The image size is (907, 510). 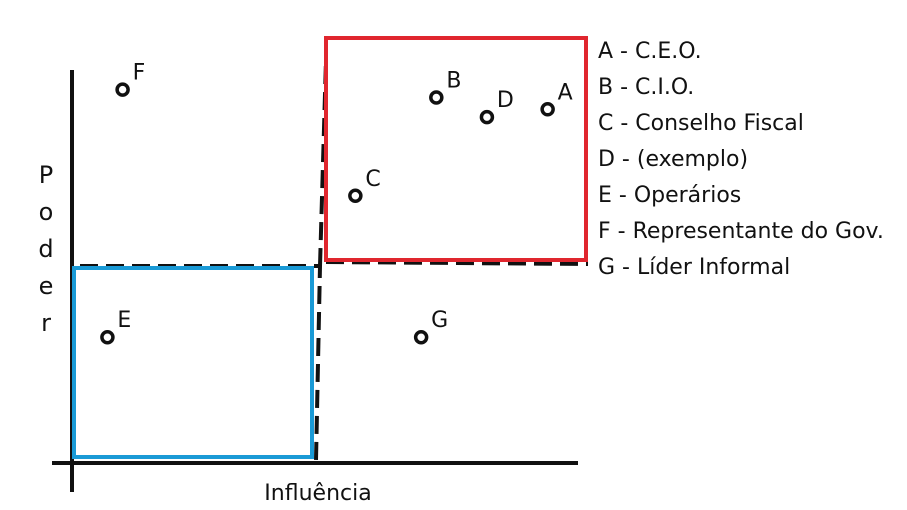 I want to click on point-e, so click(x=107, y=337).